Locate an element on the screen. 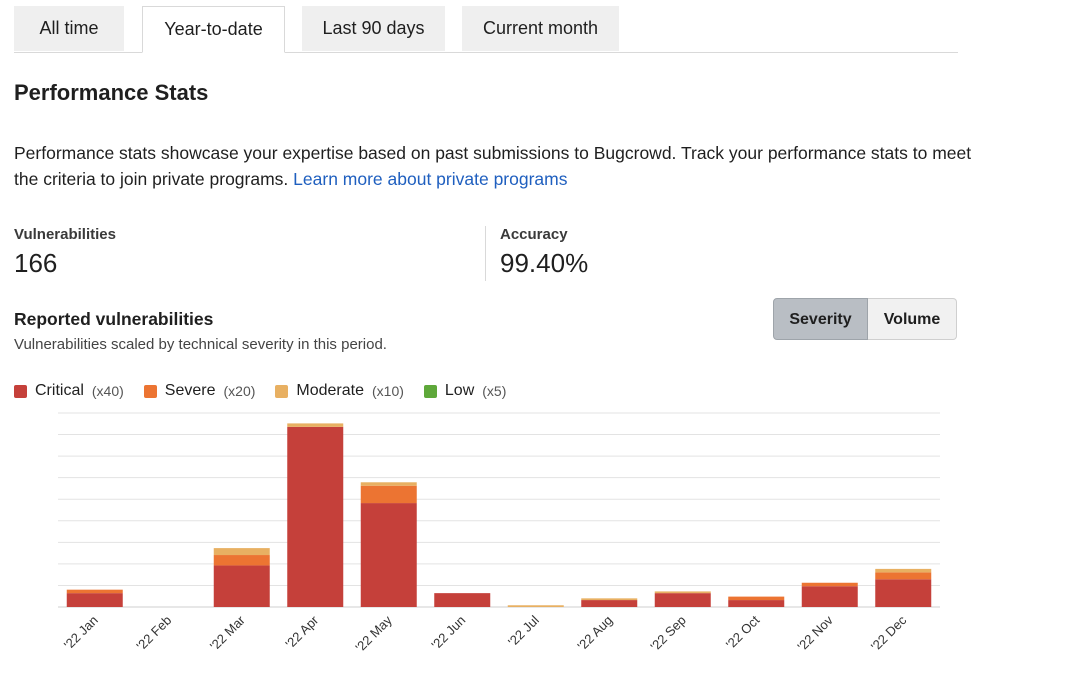 The image size is (1080, 692). legend-label-low: Low is located at coordinates (459, 390).